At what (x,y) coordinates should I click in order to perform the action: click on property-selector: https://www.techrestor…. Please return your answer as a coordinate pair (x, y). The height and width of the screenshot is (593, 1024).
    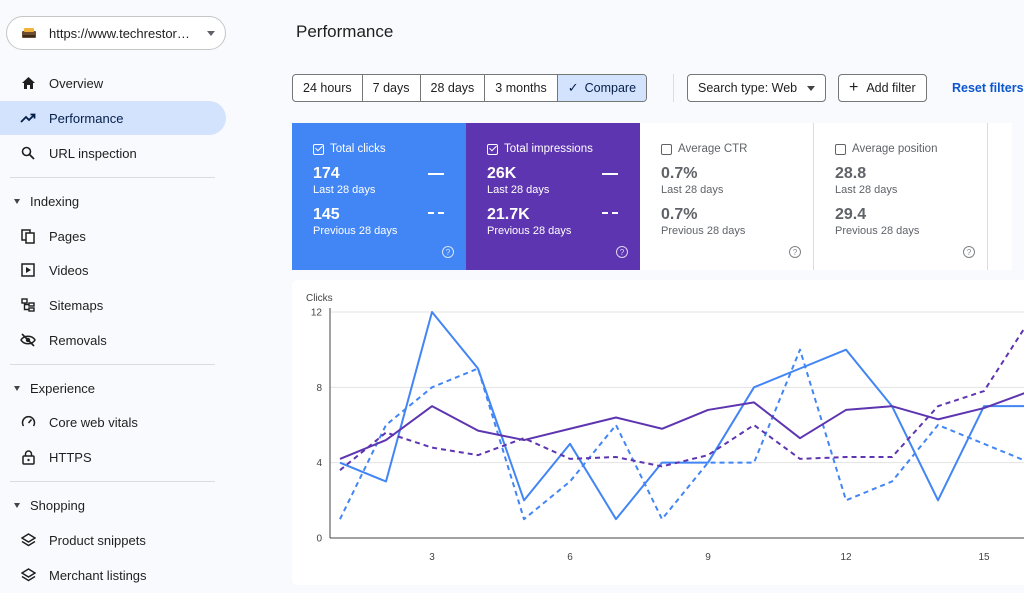
    Looking at the image, I should click on (116, 33).